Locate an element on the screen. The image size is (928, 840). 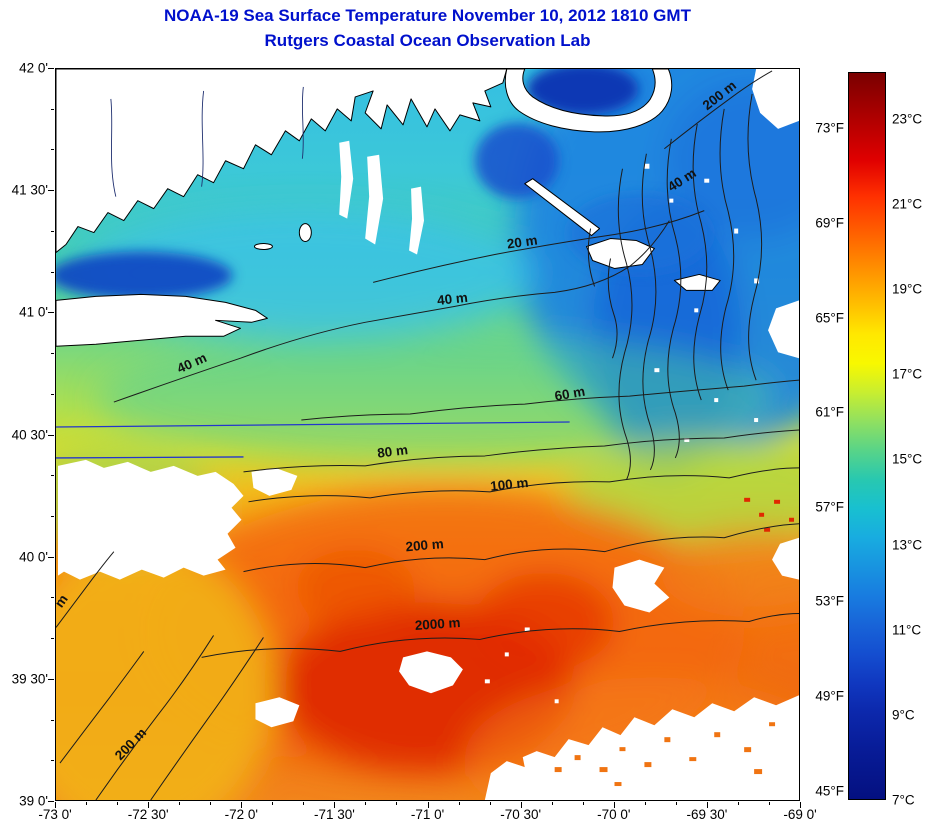
y-axis-tick-label: 41 30' is located at coordinates (29, 190).